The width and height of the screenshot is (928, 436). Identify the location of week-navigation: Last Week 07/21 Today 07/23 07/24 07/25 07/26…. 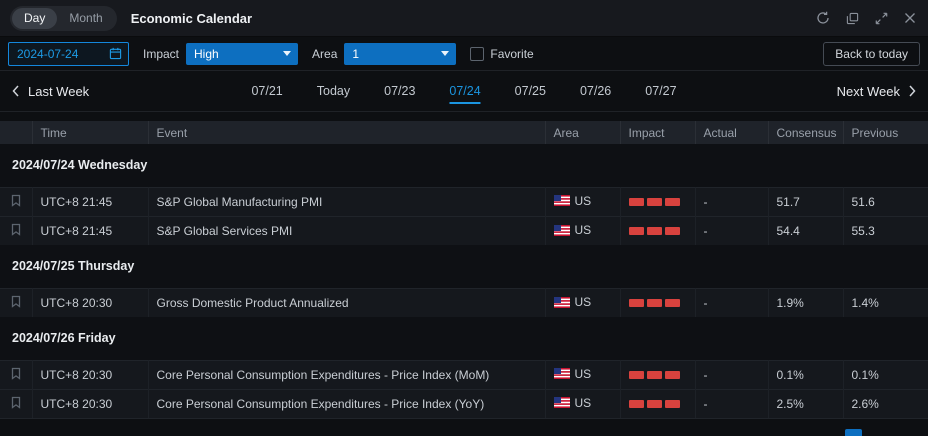
(464, 91).